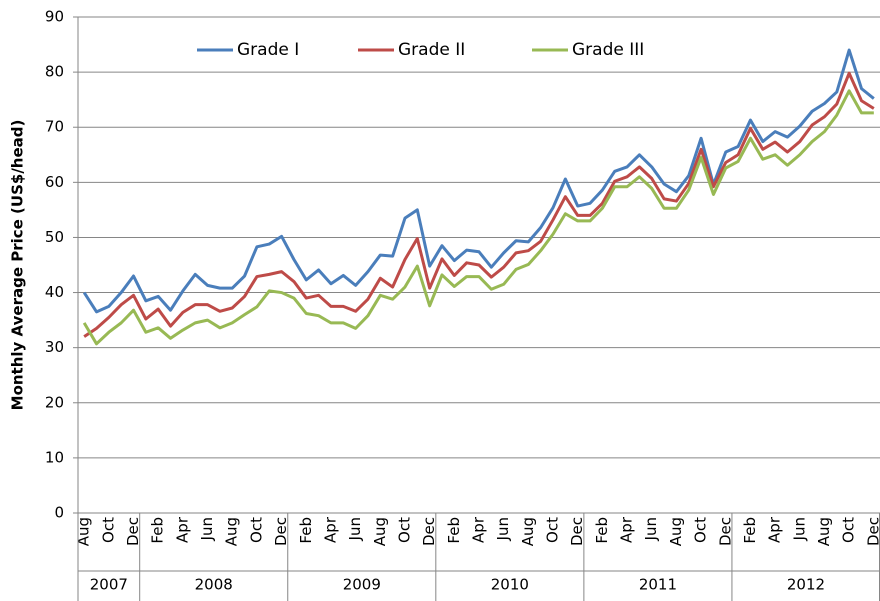 This screenshot has height=601, width=880. I want to click on y-tick-label: 90, so click(54, 17).